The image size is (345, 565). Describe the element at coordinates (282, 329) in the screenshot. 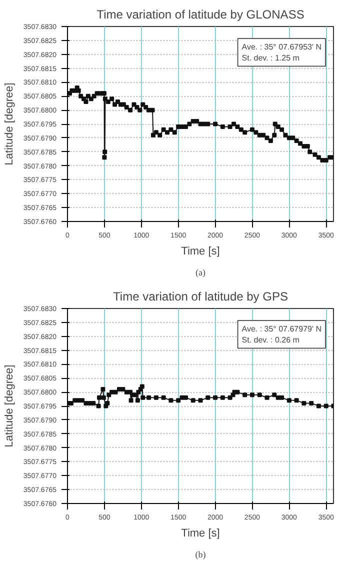

I see `annotation: Ave. : 35° 07.67979' N` at that location.